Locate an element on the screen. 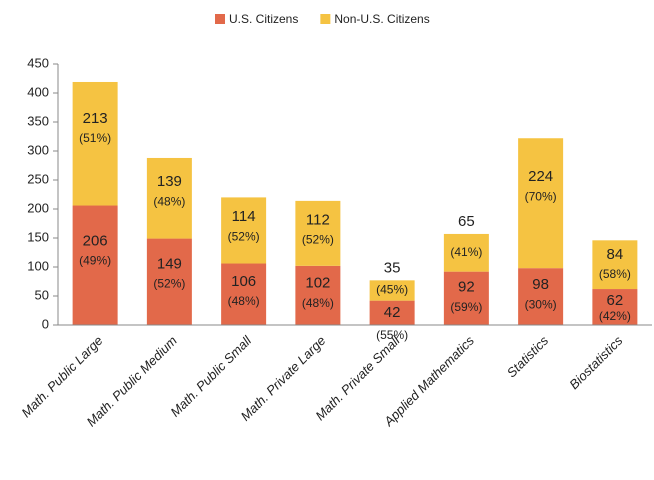  percent-label: (45%) is located at coordinates (392, 290).